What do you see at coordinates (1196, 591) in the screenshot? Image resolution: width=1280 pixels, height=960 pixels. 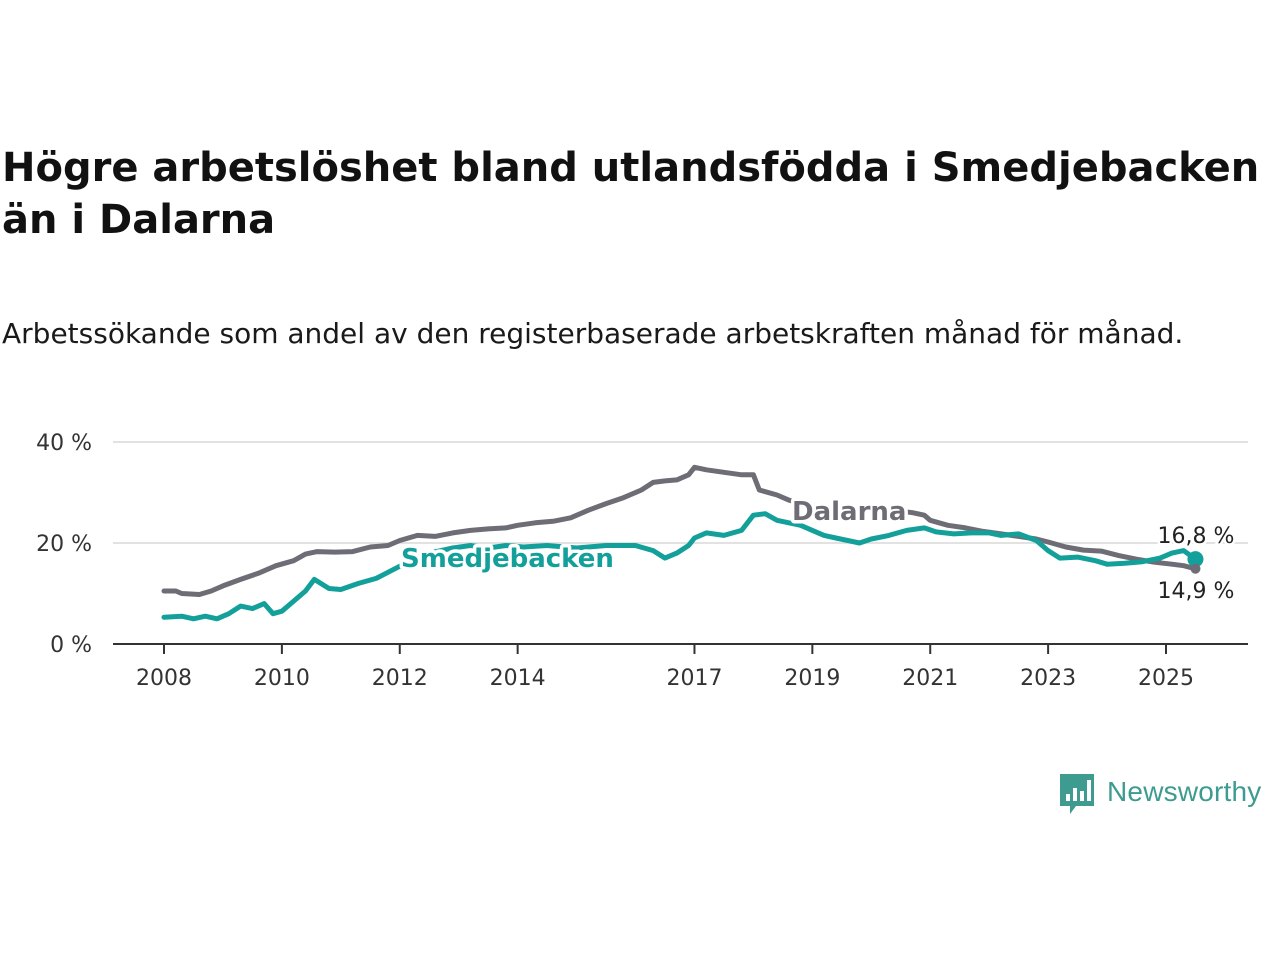 I see `end-value-dalarna: 14,9 %` at bounding box center [1196, 591].